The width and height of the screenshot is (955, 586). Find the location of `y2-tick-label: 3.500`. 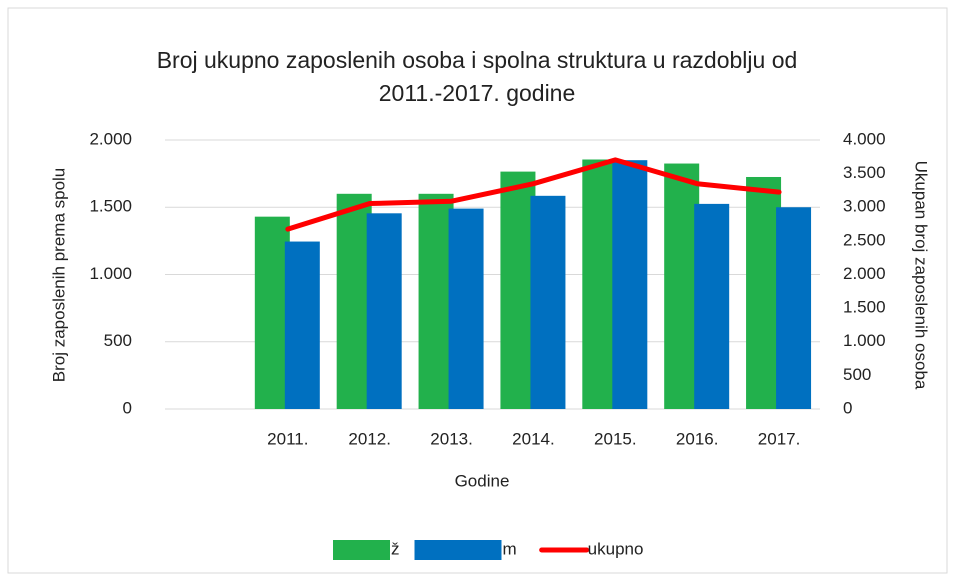

y2-tick-label: 3.500 is located at coordinates (864, 172).